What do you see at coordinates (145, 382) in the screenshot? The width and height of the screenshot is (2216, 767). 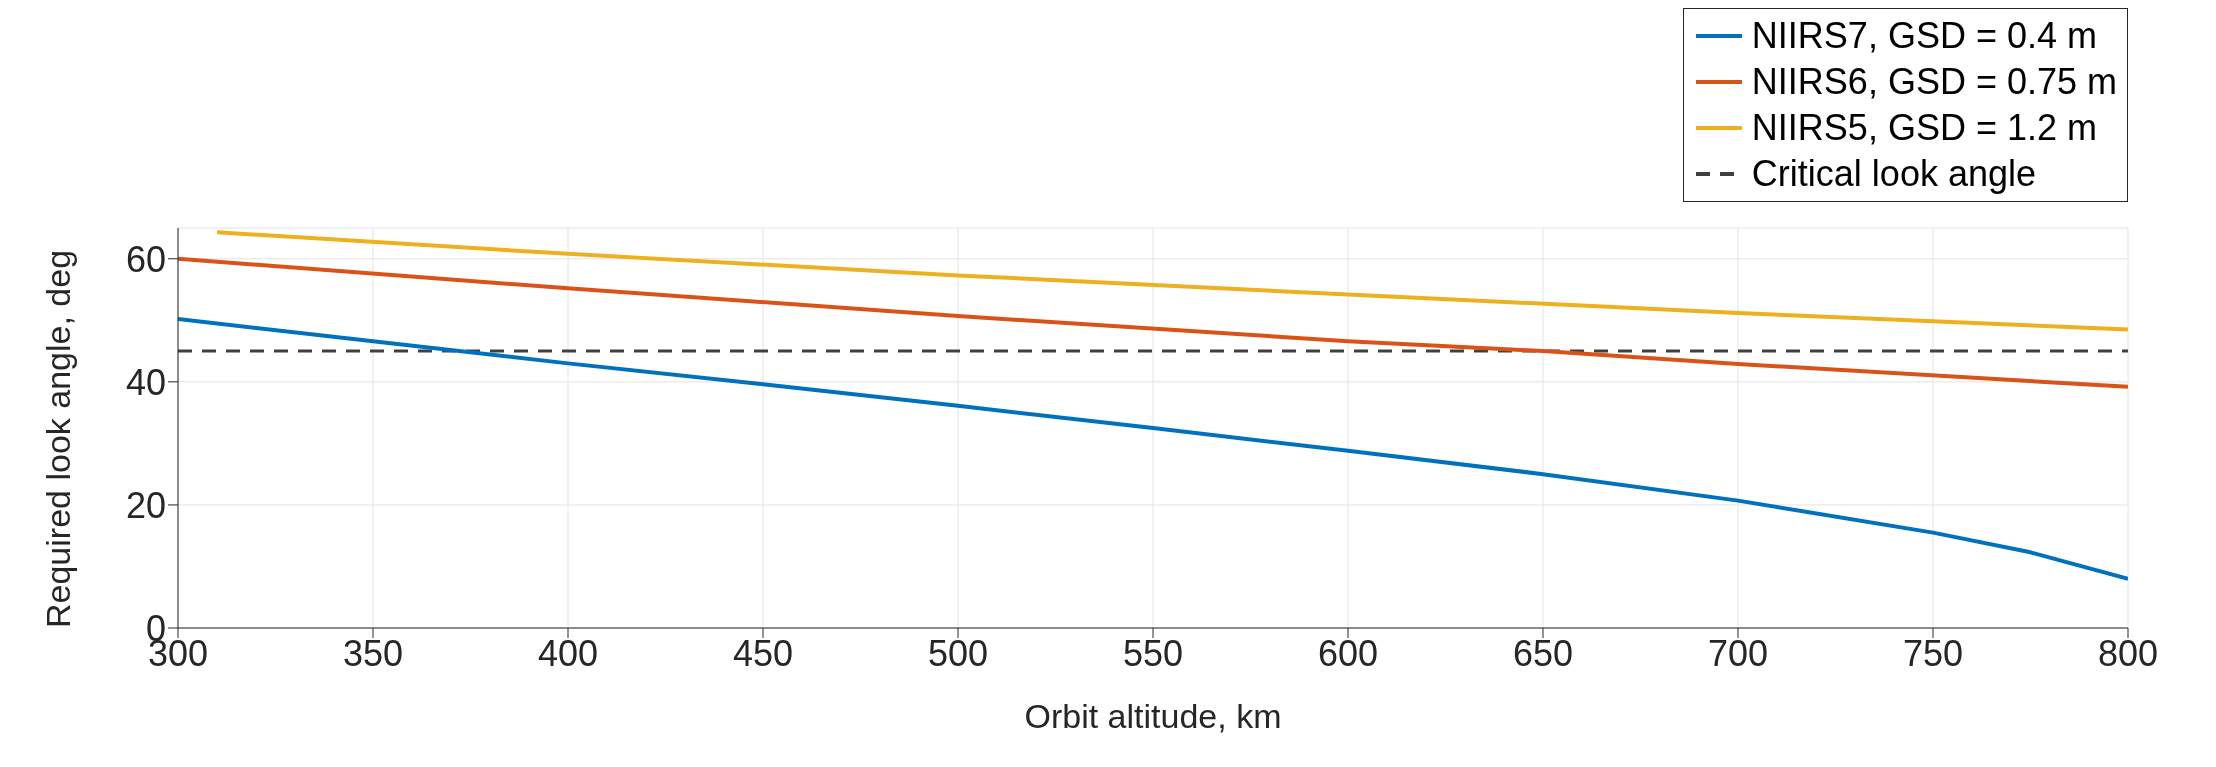 I see `y-tick-label: 40` at bounding box center [145, 382].